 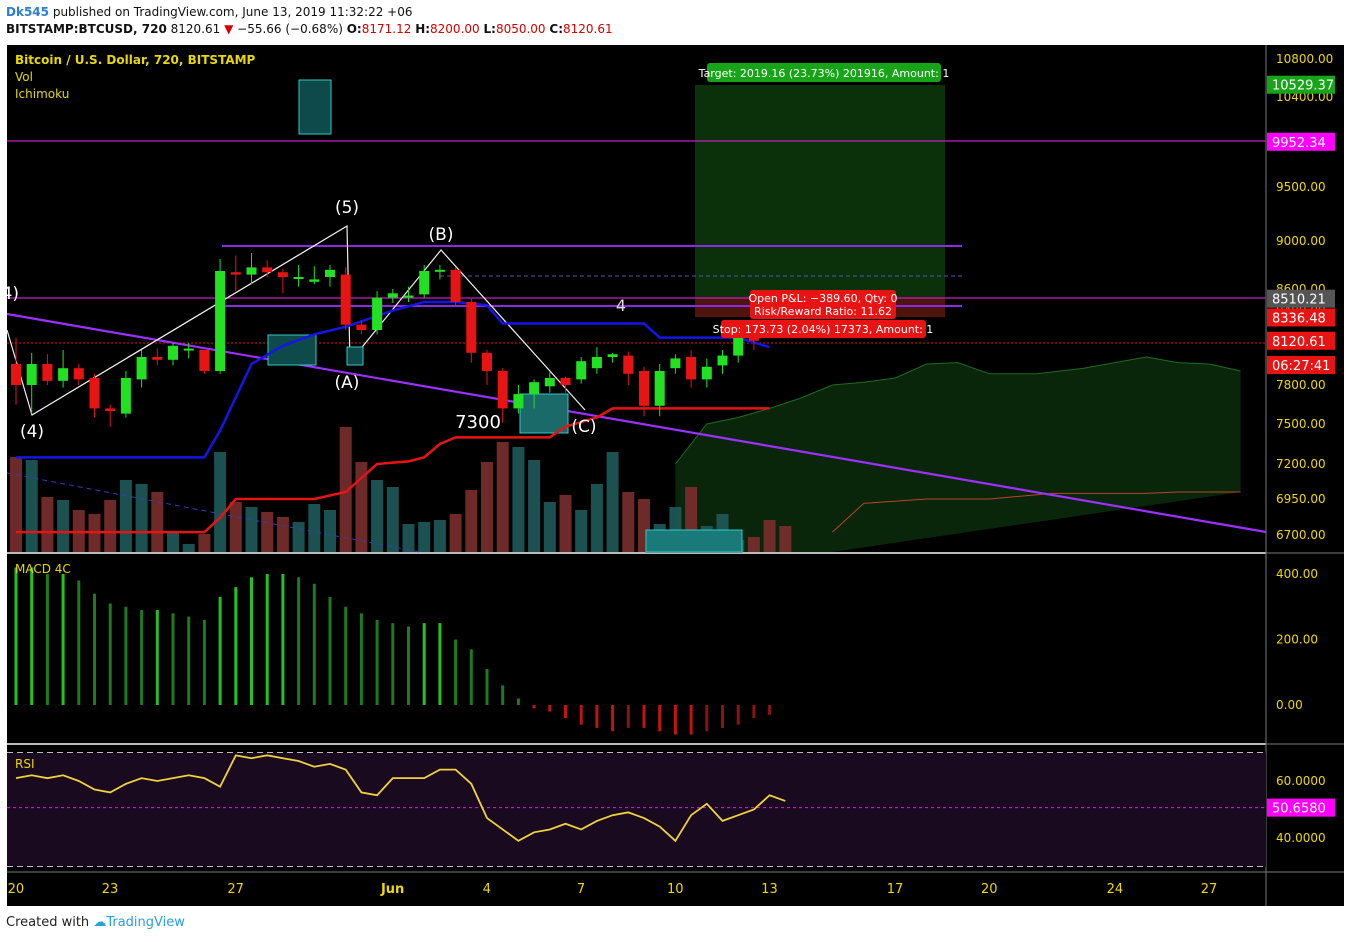 What do you see at coordinates (290, 29) in the screenshot?
I see `price-change: −55.66 (−0.68%)` at bounding box center [290, 29].